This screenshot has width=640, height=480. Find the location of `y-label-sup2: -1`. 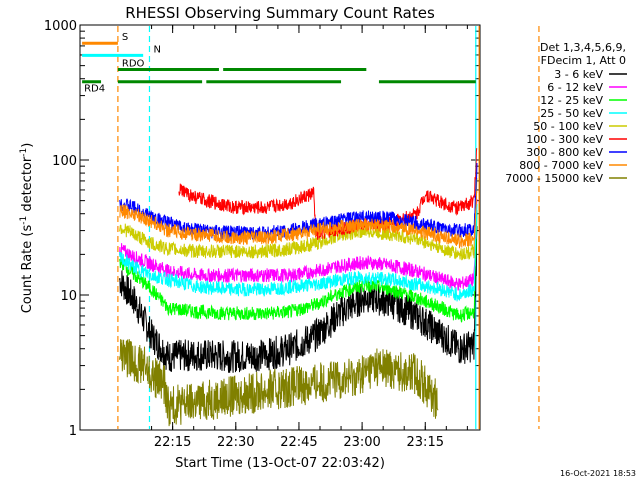

y-label-sup2: -1 is located at coordinates (24, 152).